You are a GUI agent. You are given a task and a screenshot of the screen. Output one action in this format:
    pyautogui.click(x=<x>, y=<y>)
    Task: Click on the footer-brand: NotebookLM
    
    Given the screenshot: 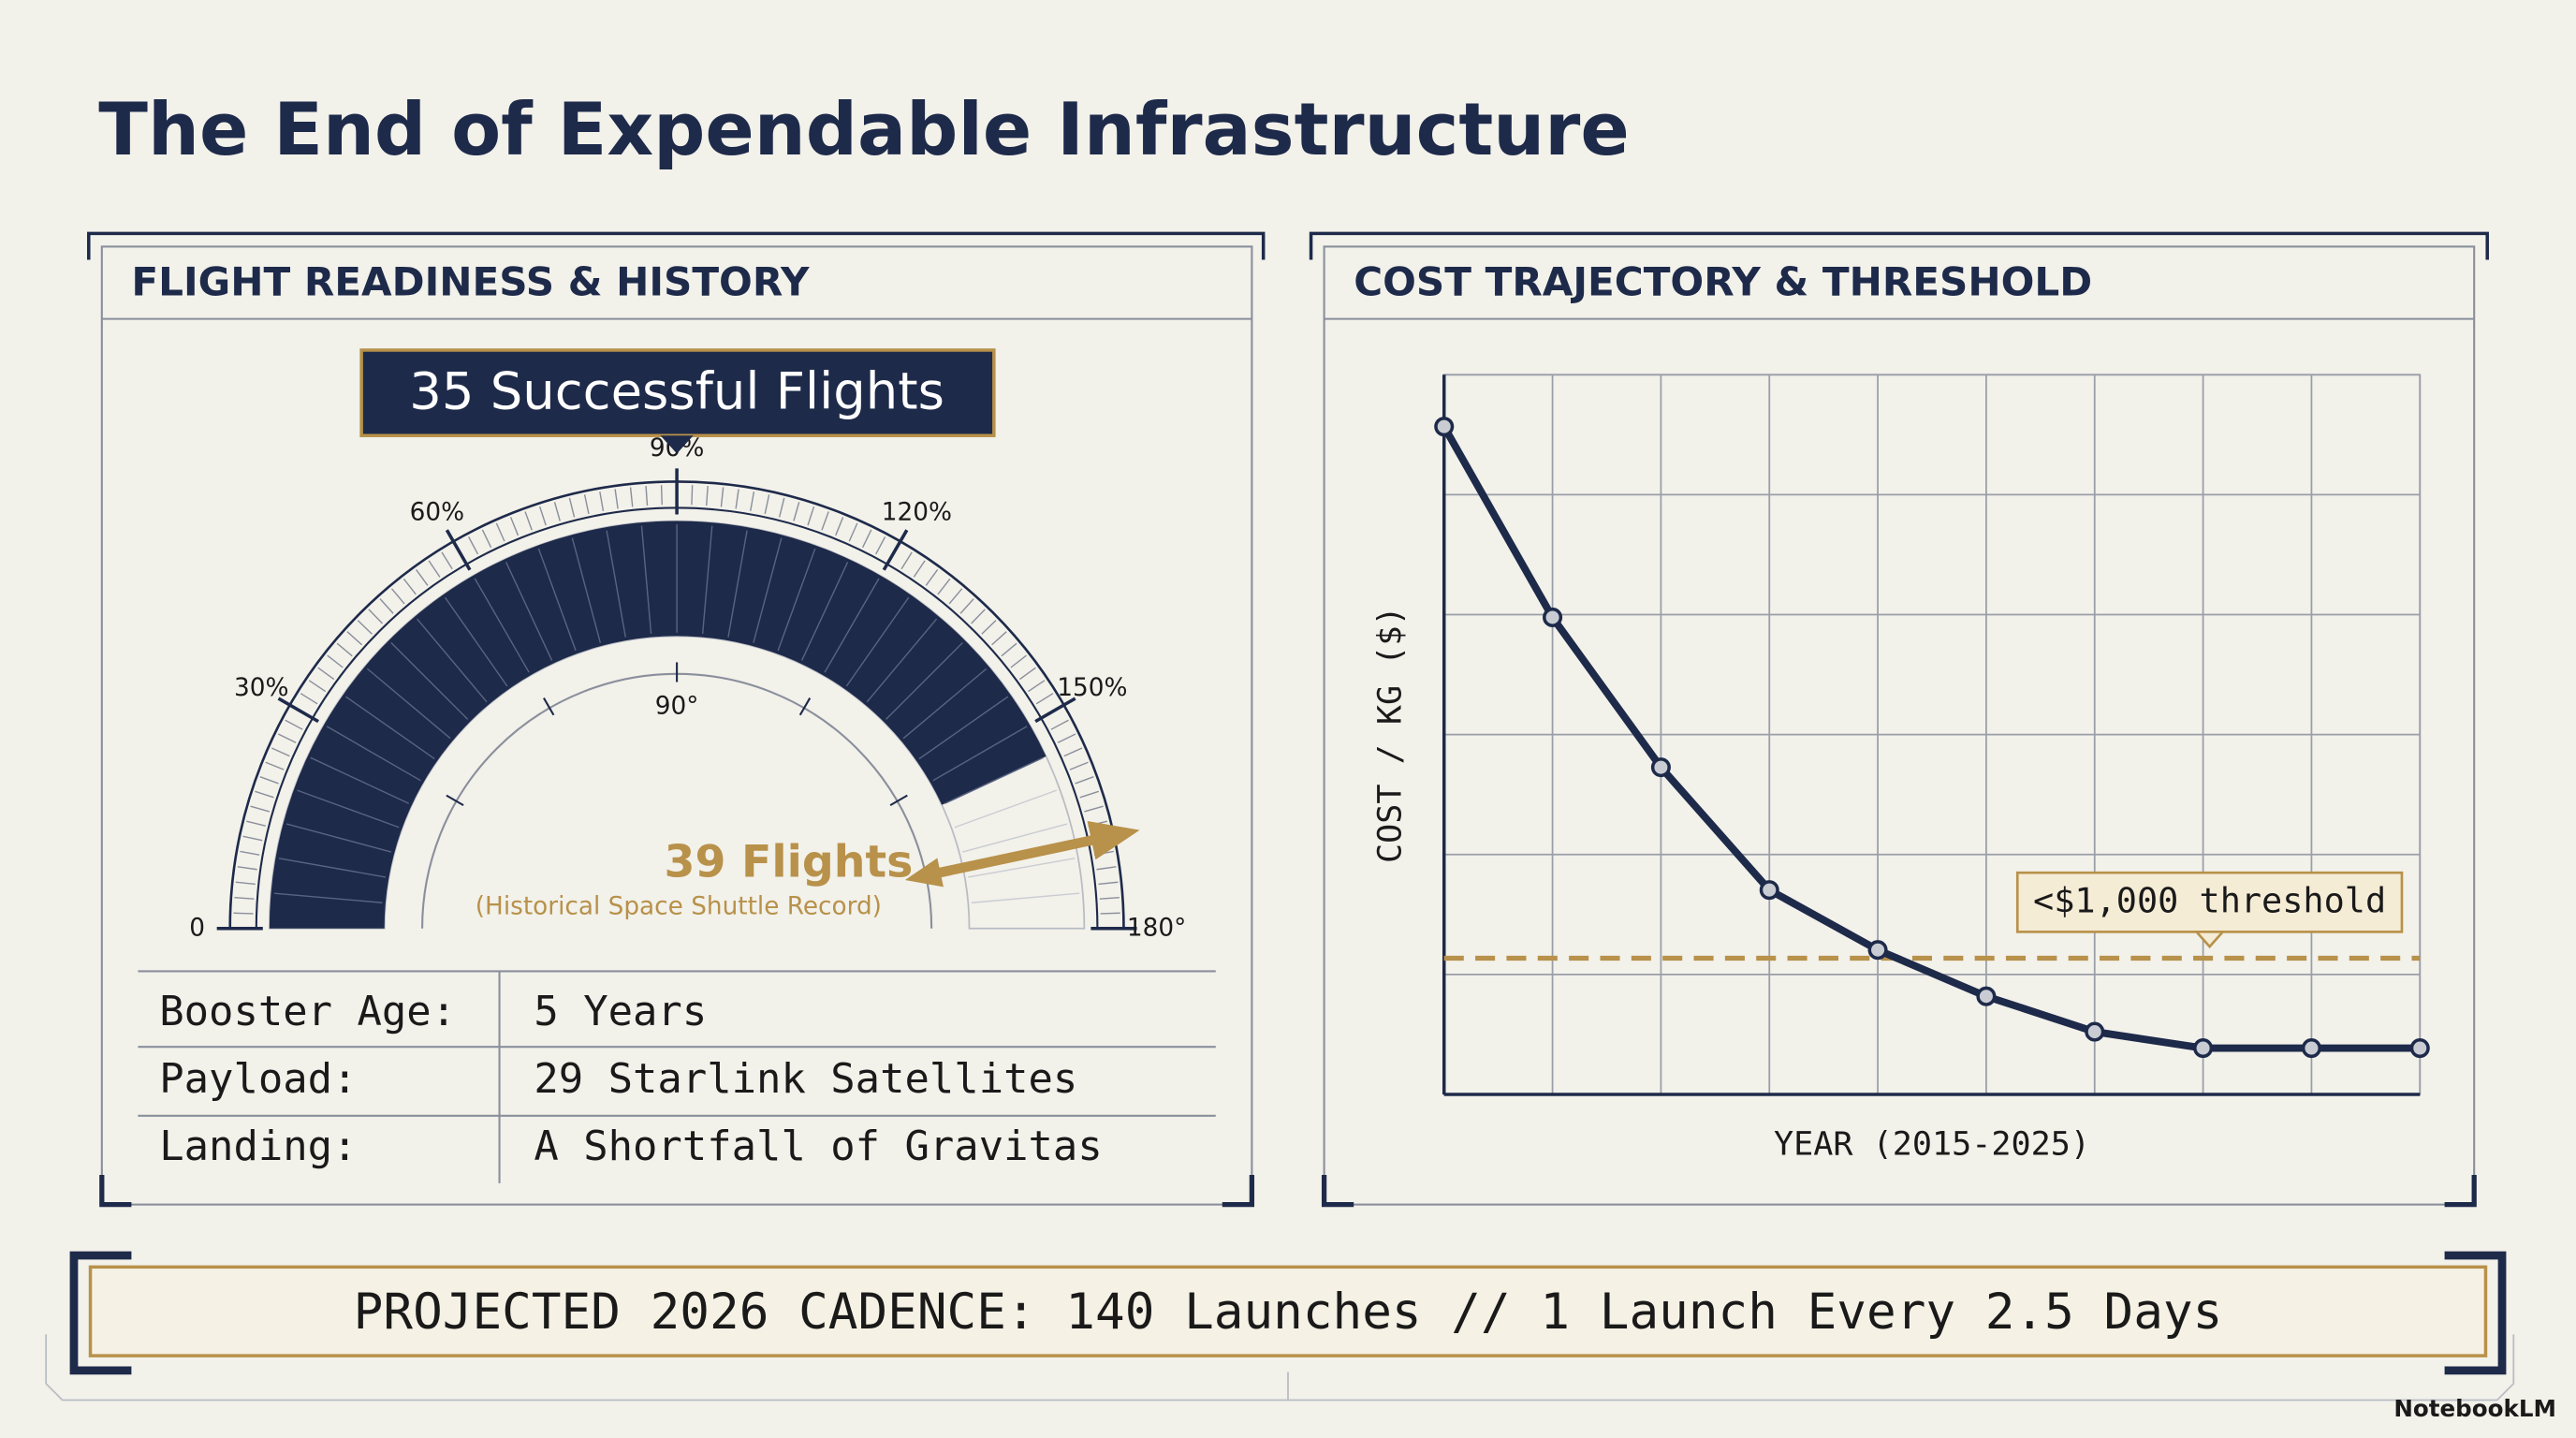 What is the action you would take?
    pyautogui.click(x=2474, y=1408)
    